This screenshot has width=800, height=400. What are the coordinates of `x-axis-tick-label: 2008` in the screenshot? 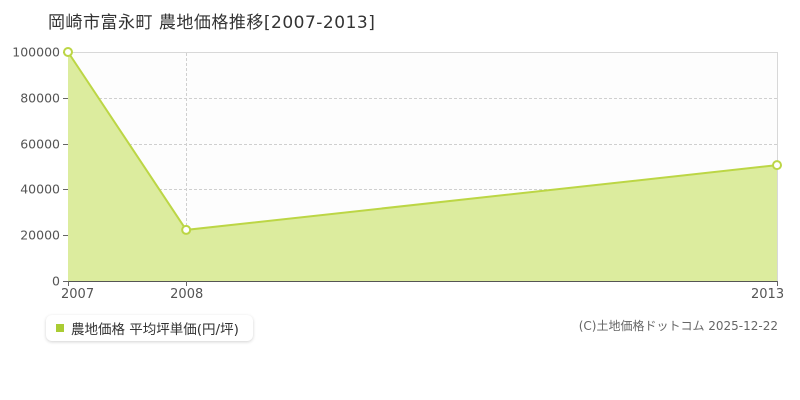 It's located at (187, 294).